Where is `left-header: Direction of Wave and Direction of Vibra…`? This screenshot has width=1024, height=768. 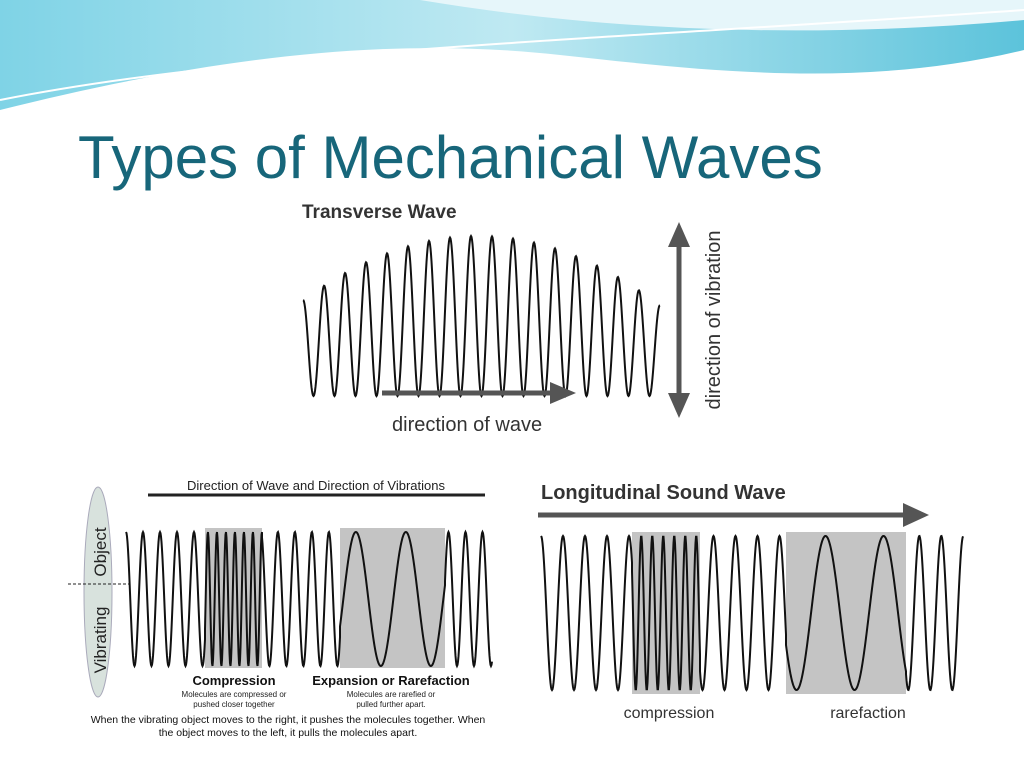 left-header: Direction of Wave and Direction of Vibra… is located at coordinates (316, 485).